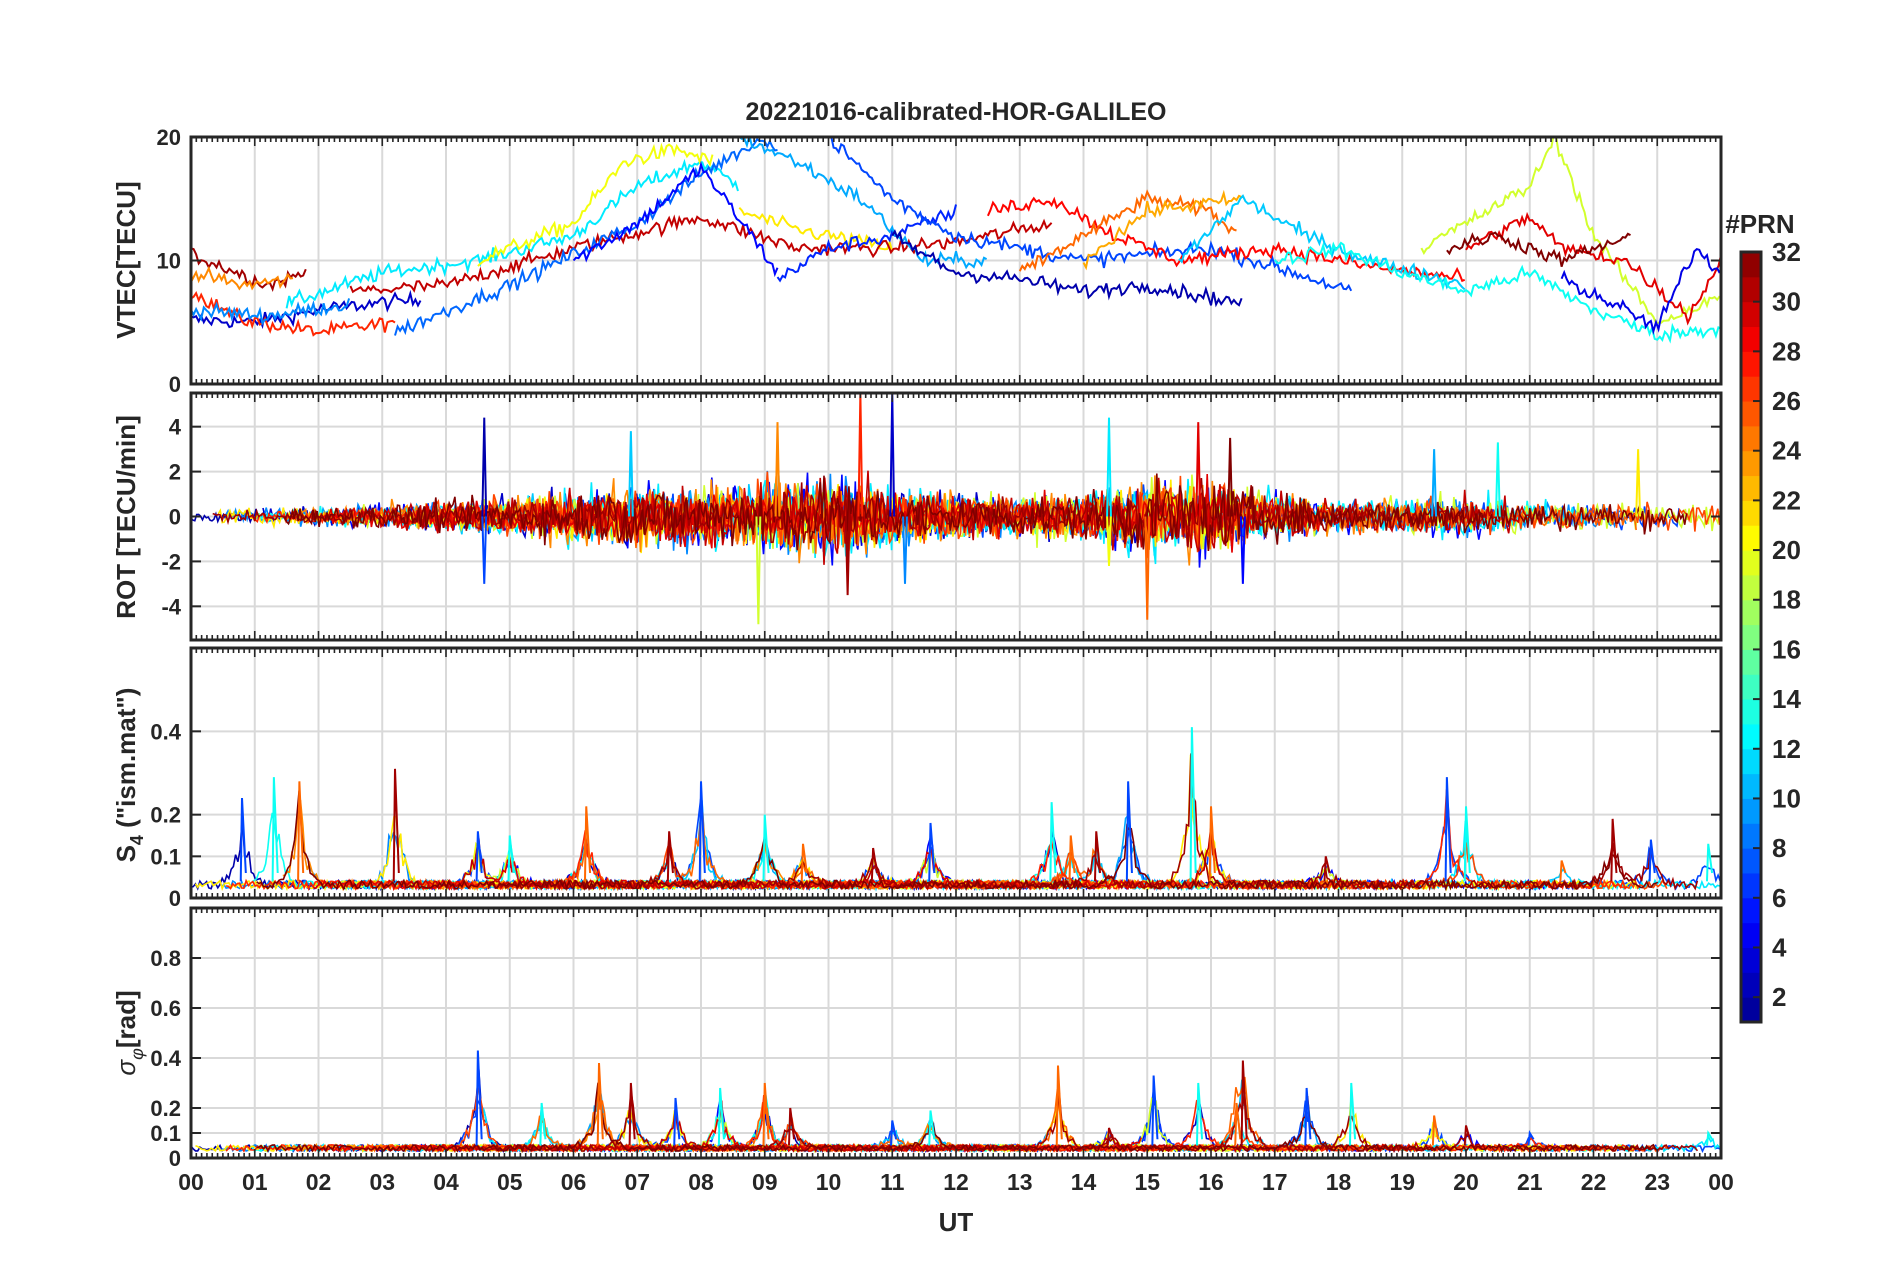  I want to click on x-tick-label: 20, so click(1466, 1182).